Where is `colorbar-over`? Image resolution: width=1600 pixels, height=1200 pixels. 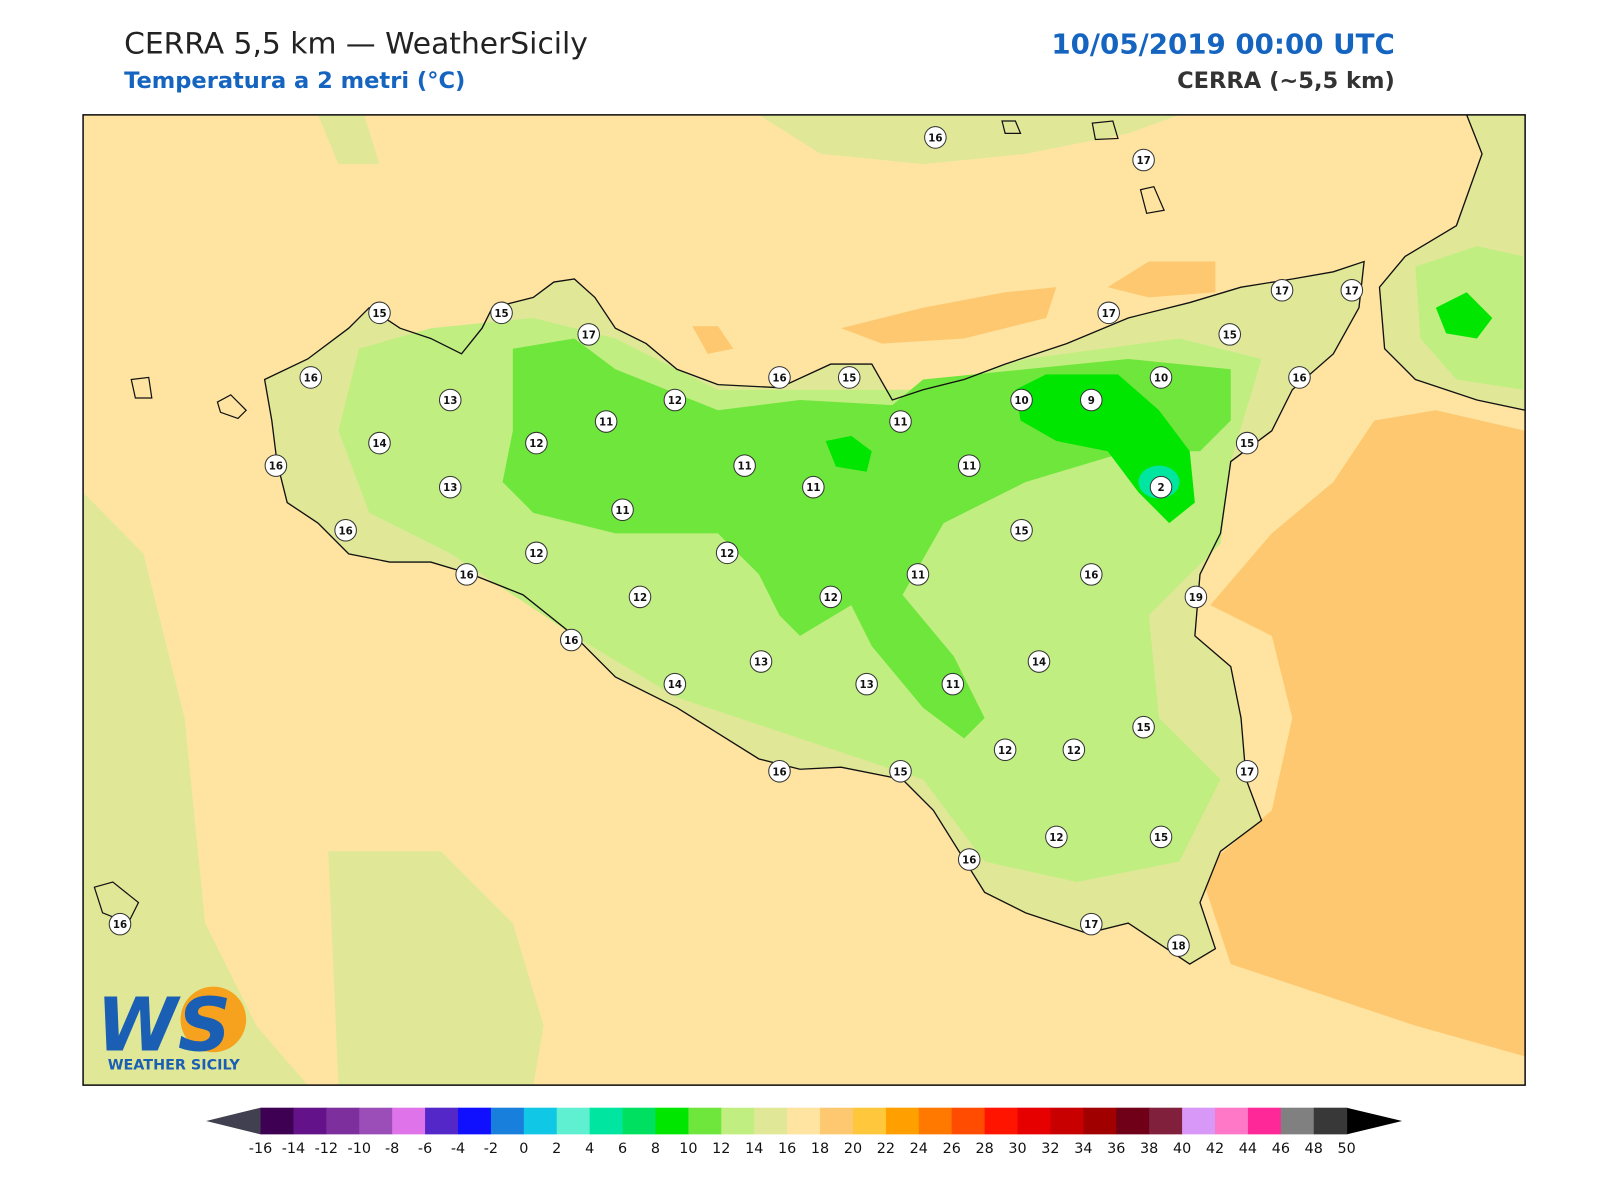 colorbar-over is located at coordinates (1374, 1121).